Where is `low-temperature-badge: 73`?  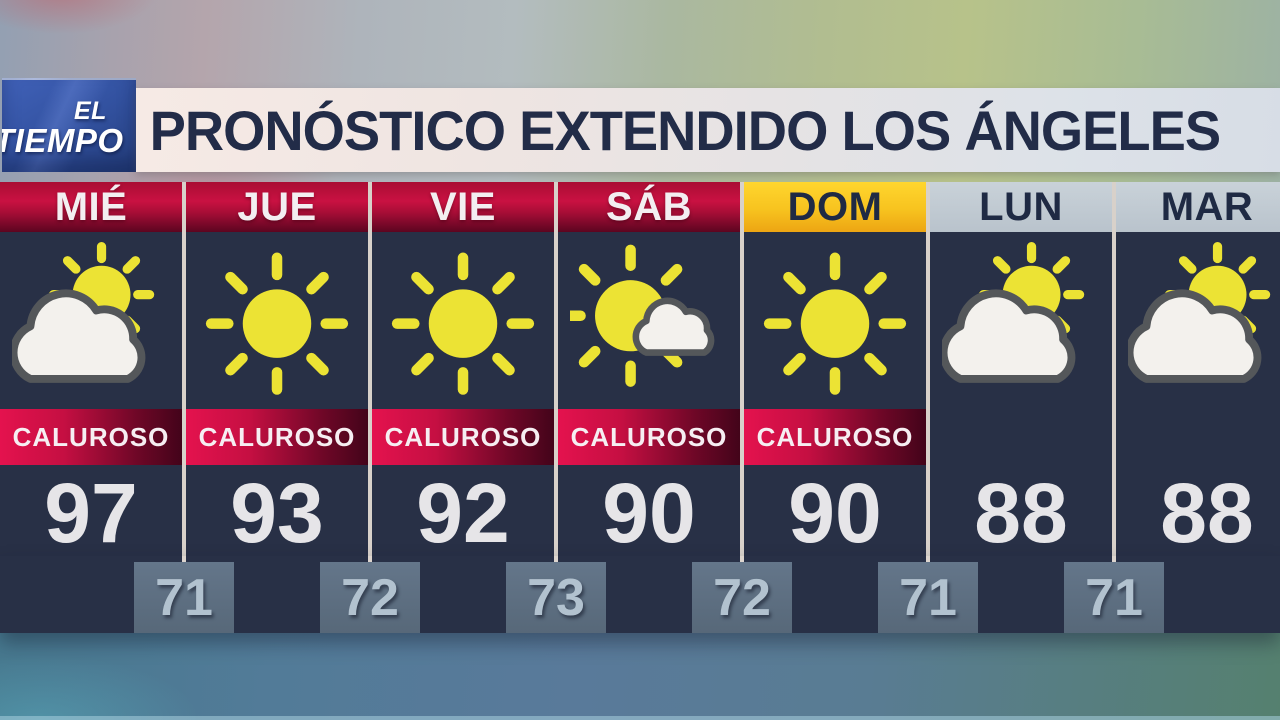 low-temperature-badge: 73 is located at coordinates (556, 597).